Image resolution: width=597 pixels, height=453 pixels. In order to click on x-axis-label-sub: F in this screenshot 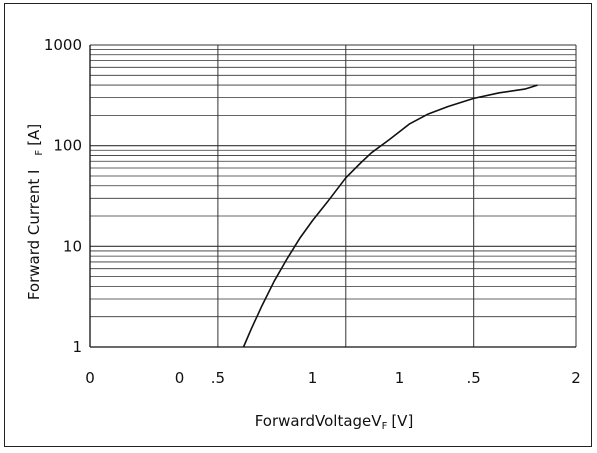, I will do `click(385, 426)`.